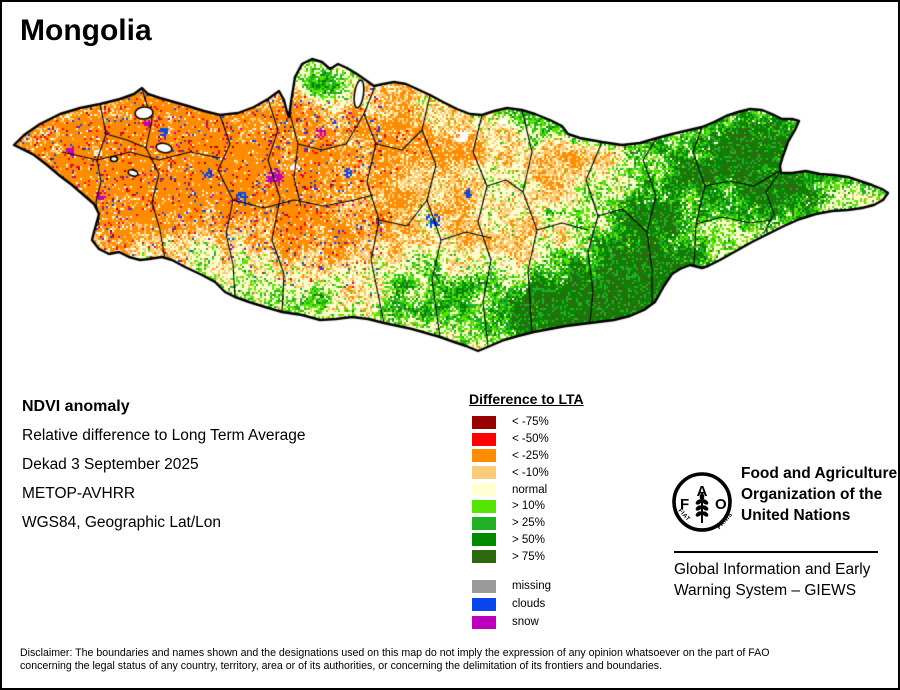  I want to click on legend-row-label: snow, so click(525, 622).